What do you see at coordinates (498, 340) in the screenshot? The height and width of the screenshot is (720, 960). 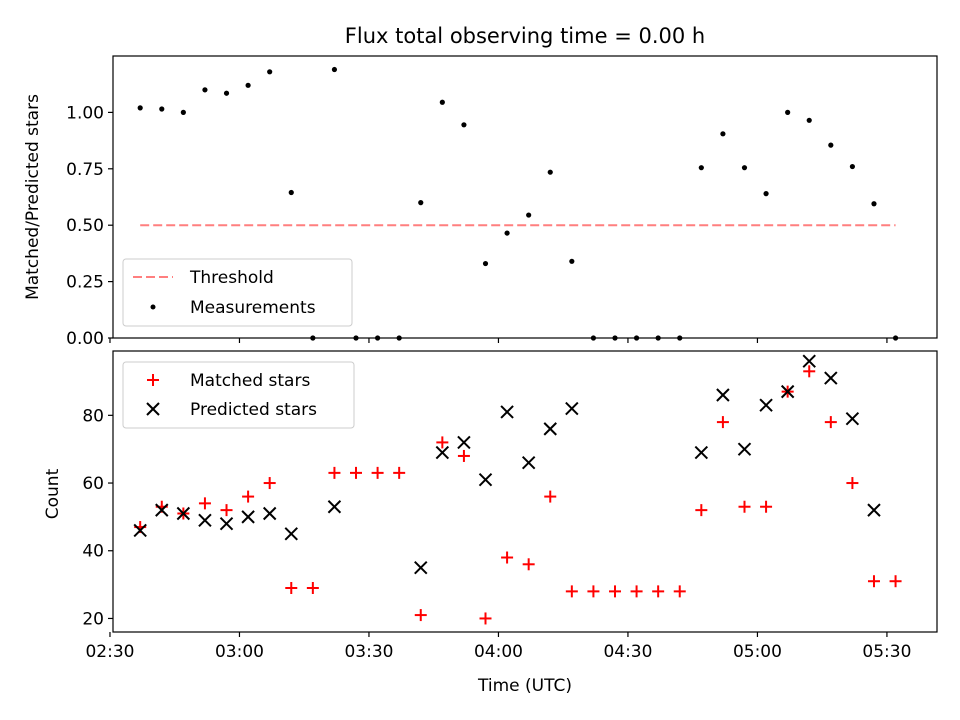 I see `top-x-ticks` at bounding box center [498, 340].